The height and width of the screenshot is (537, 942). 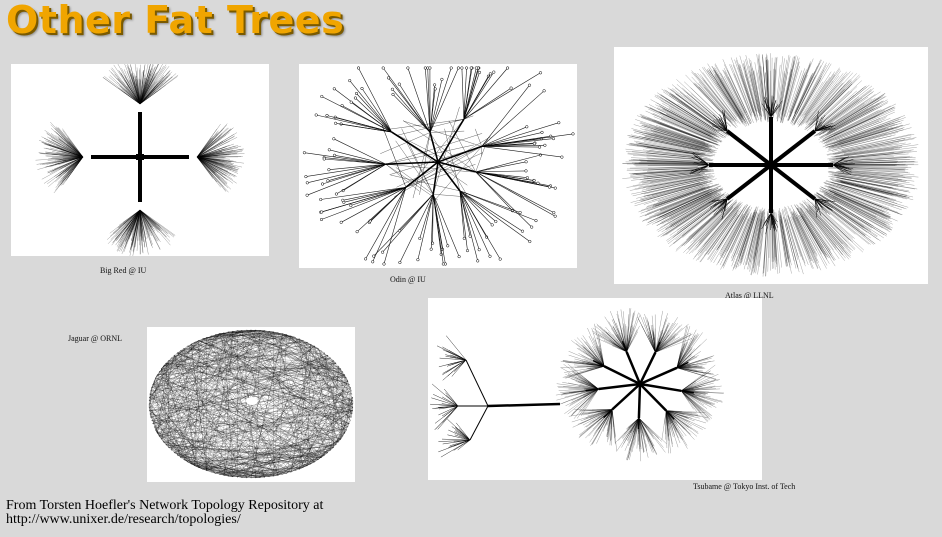 I want to click on figure-odin, so click(x=438, y=166).